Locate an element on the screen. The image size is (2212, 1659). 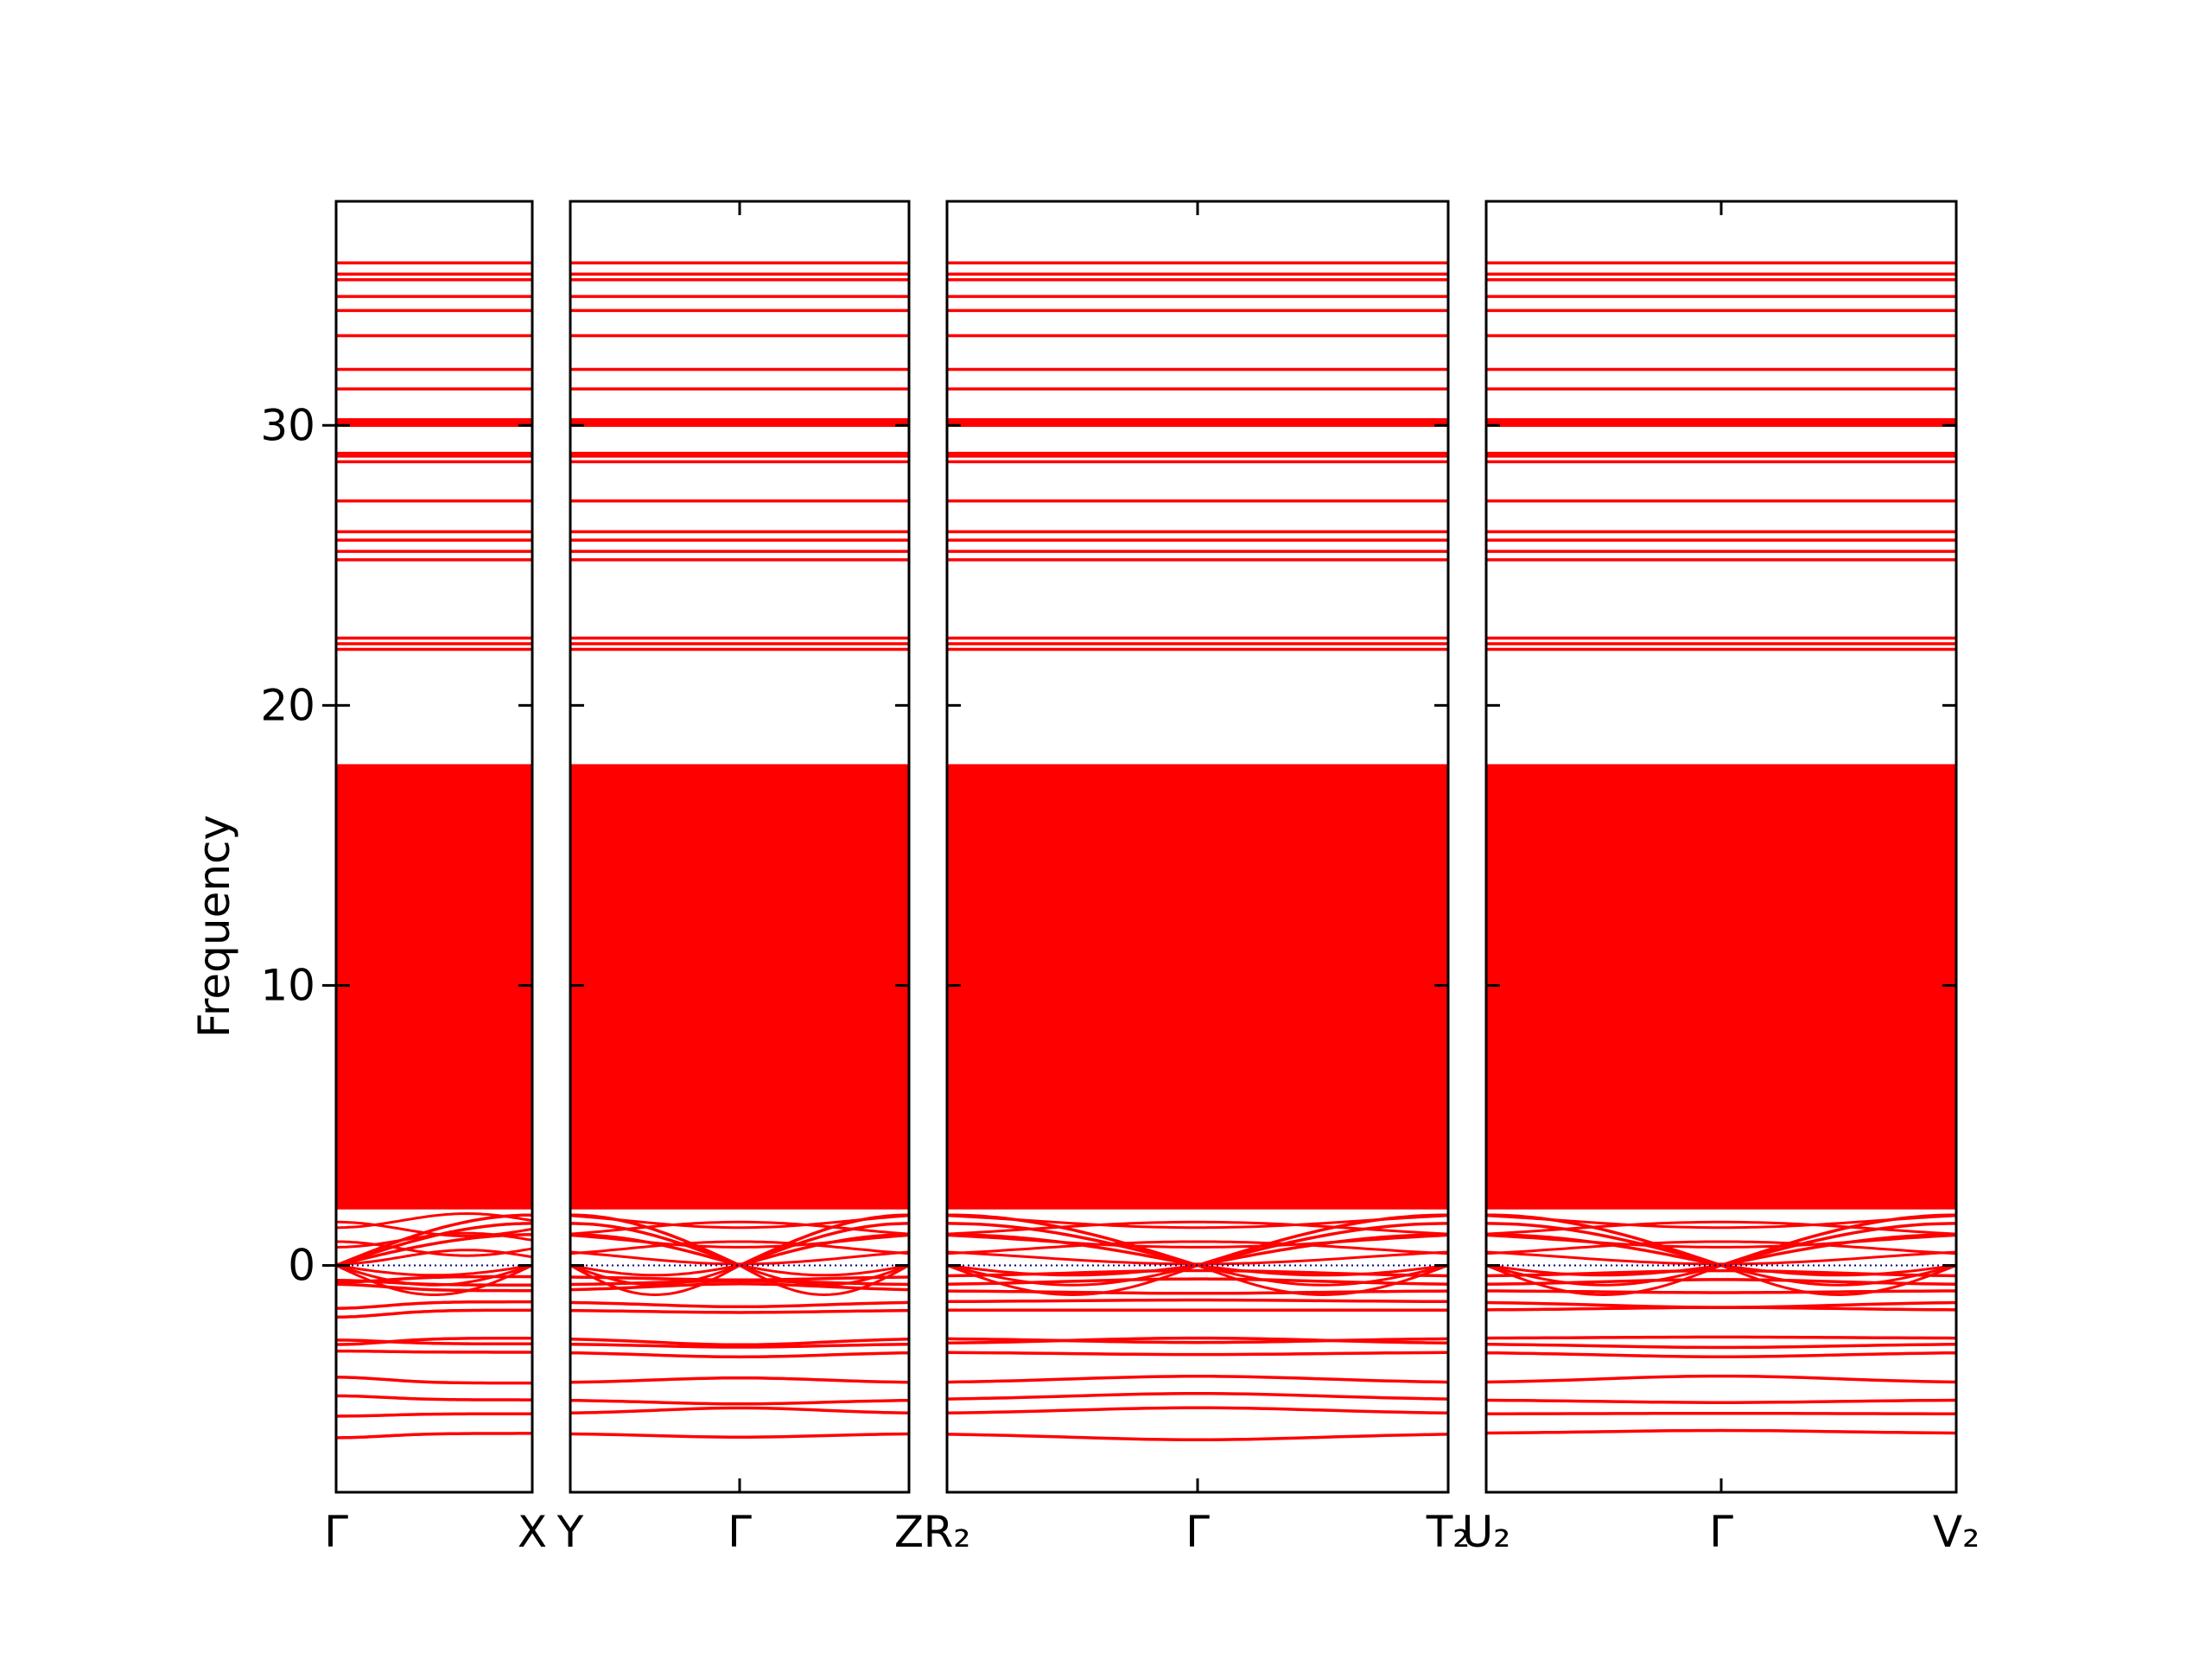
x-tick-label: R₂ is located at coordinates (947, 1532).